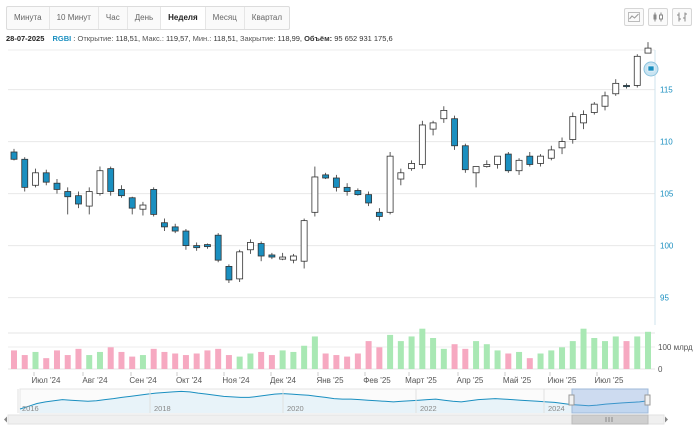 The height and width of the screenshot is (430, 700). What do you see at coordinates (5, 419) in the screenshot?
I see `scroll-left-arrow-icon` at bounding box center [5, 419].